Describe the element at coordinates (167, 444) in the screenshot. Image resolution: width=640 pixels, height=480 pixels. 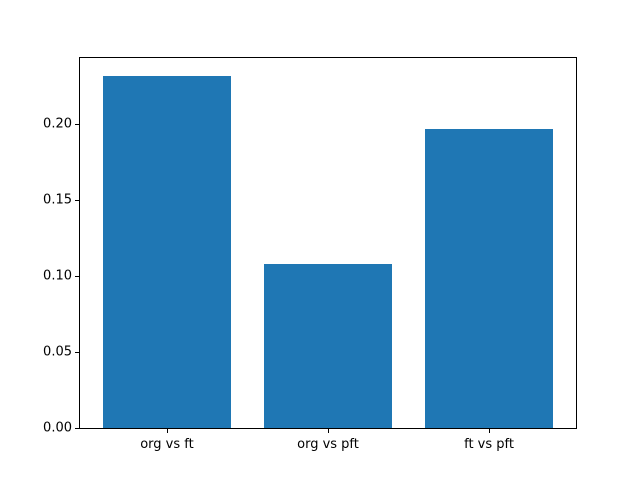
I see `x-axis-tick-label: org vs ft` at that location.